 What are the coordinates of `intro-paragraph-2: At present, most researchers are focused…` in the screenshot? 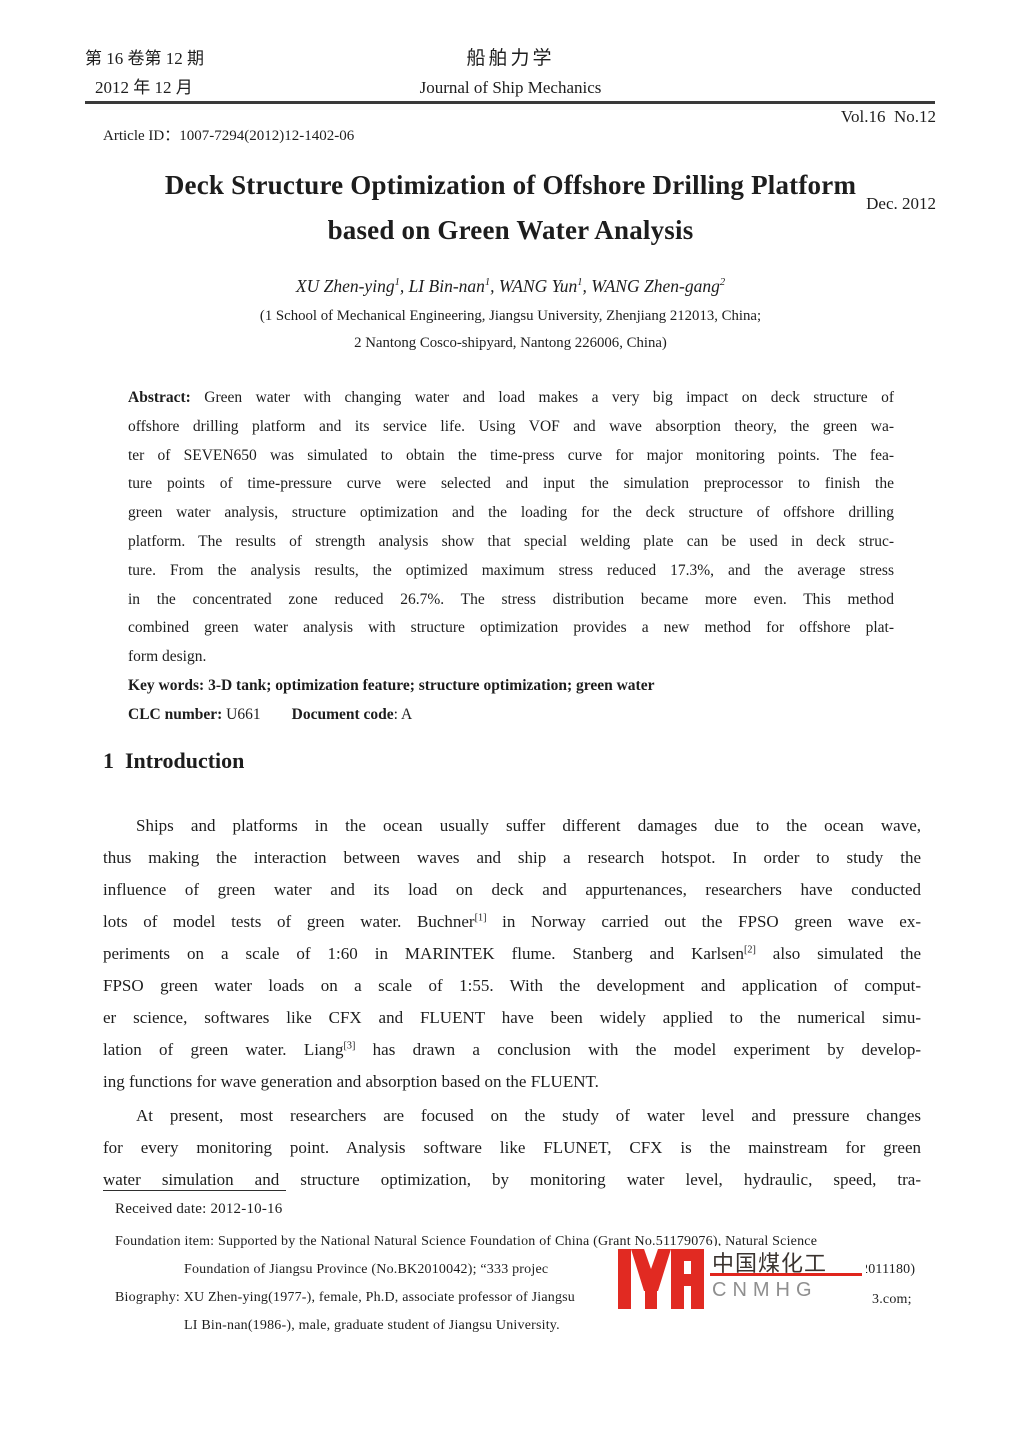 It's located at (512, 1148).